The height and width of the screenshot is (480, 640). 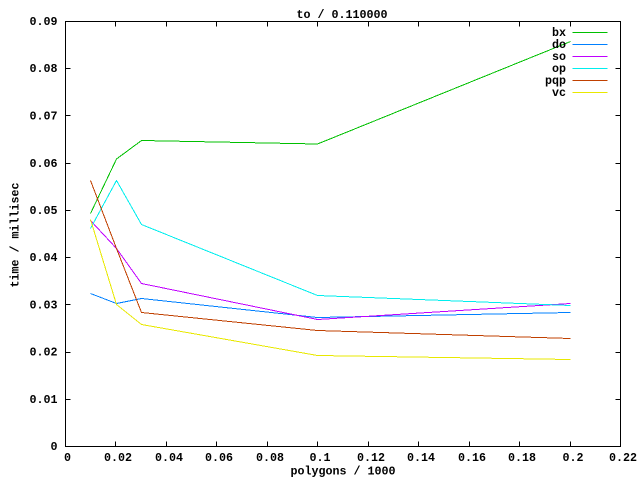 What do you see at coordinates (573, 458) in the screenshot?
I see `svg-text: 0.2` at bounding box center [573, 458].